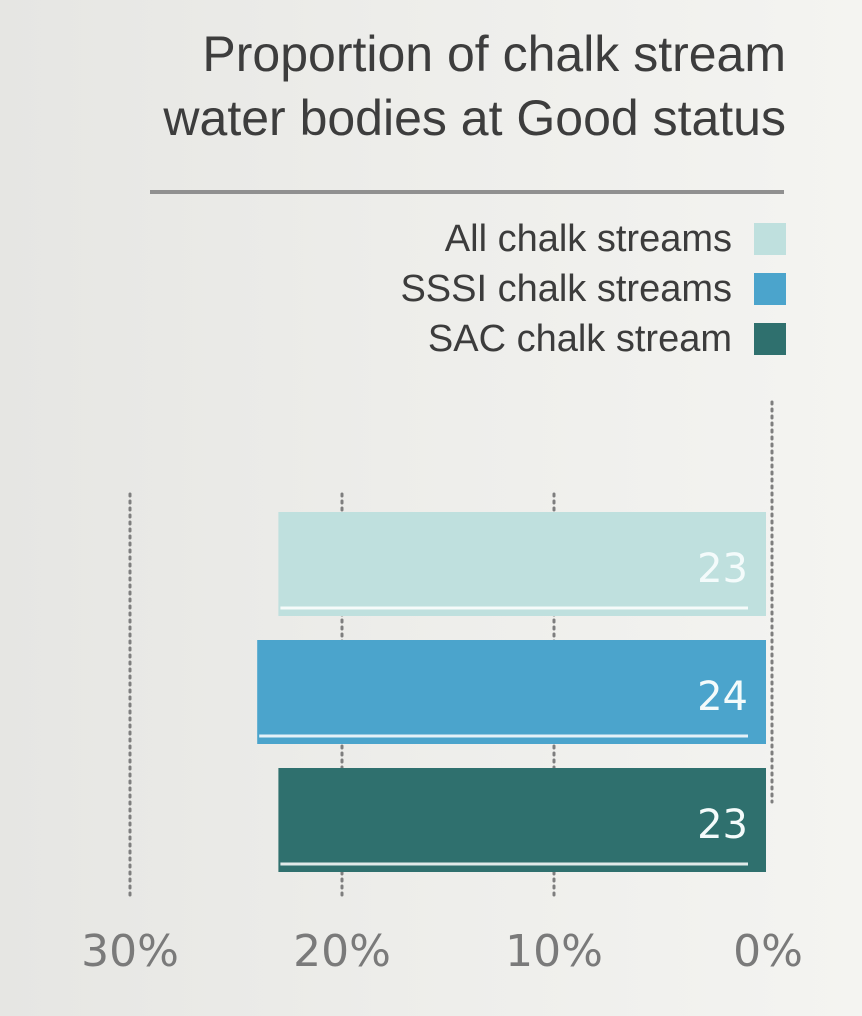 The image size is (862, 1016). Describe the element at coordinates (770, 339) in the screenshot. I see `legend-swatch-sac` at that location.